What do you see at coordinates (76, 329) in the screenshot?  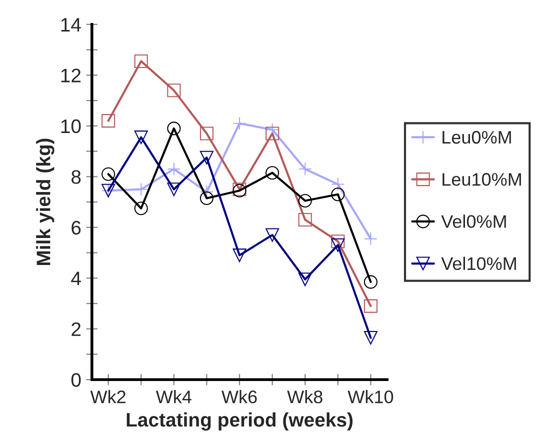 I see `y-tick-label: 2` at bounding box center [76, 329].